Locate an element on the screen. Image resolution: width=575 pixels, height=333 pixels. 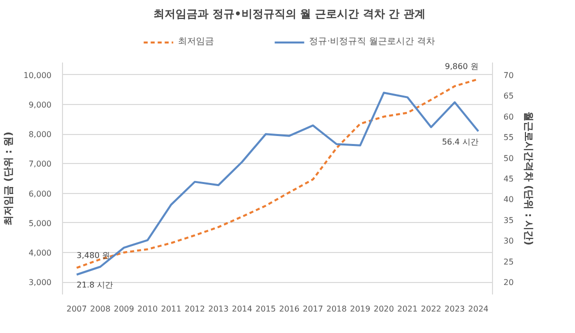
x-tick-label: 2010 is located at coordinates (147, 309).